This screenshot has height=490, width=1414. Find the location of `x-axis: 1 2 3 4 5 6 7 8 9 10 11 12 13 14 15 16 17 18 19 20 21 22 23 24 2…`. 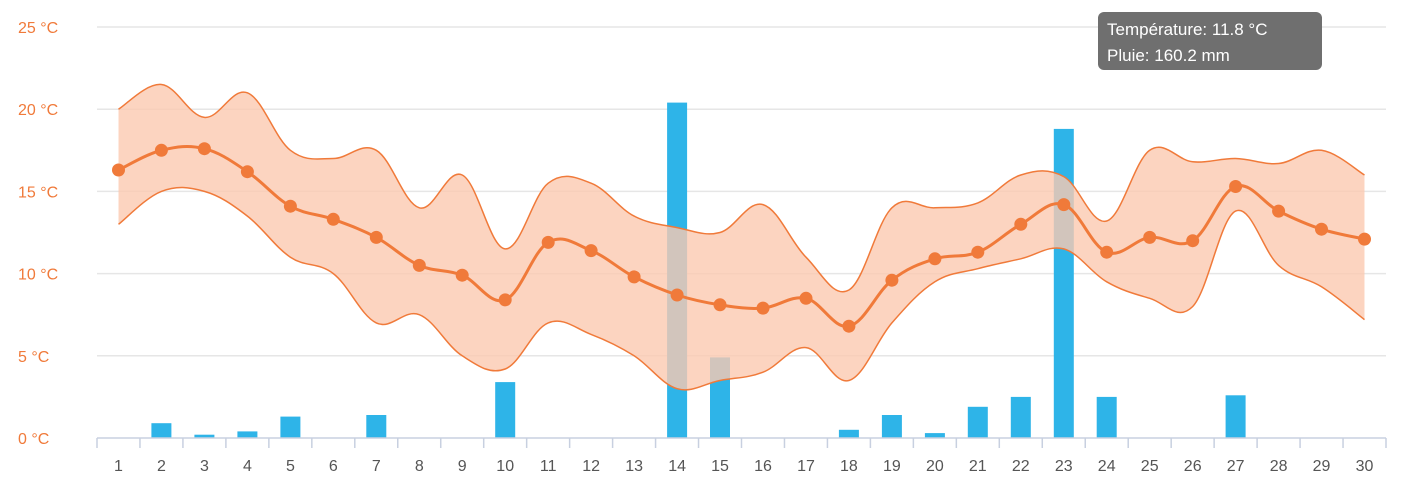

x-axis: 1 2 3 4 5 6 7 8 9 10 11 12 13 14 15 16 17 18 19 20 21 22 23 24 2… is located at coordinates (741, 456).